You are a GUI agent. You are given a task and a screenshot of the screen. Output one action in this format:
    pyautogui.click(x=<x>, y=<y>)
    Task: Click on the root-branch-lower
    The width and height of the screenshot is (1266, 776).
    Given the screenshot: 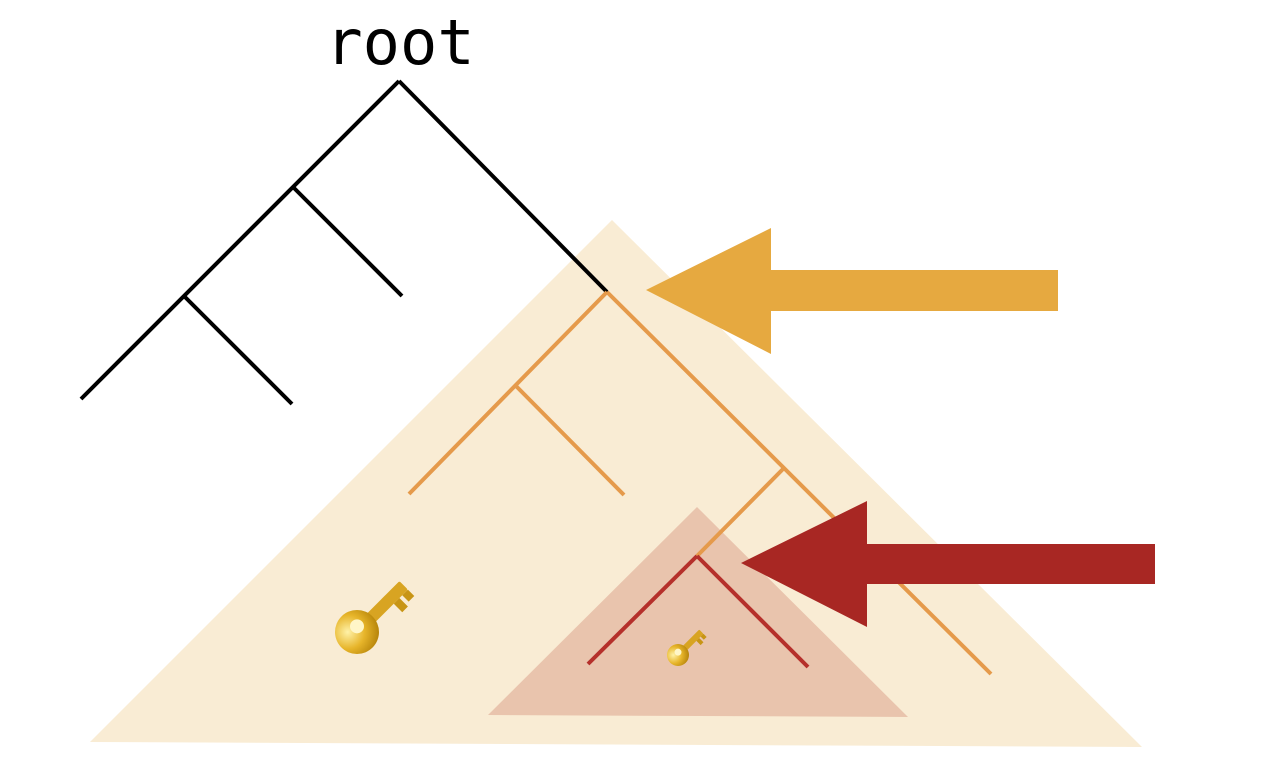 What is the action you would take?
    pyautogui.click(x=238, y=350)
    